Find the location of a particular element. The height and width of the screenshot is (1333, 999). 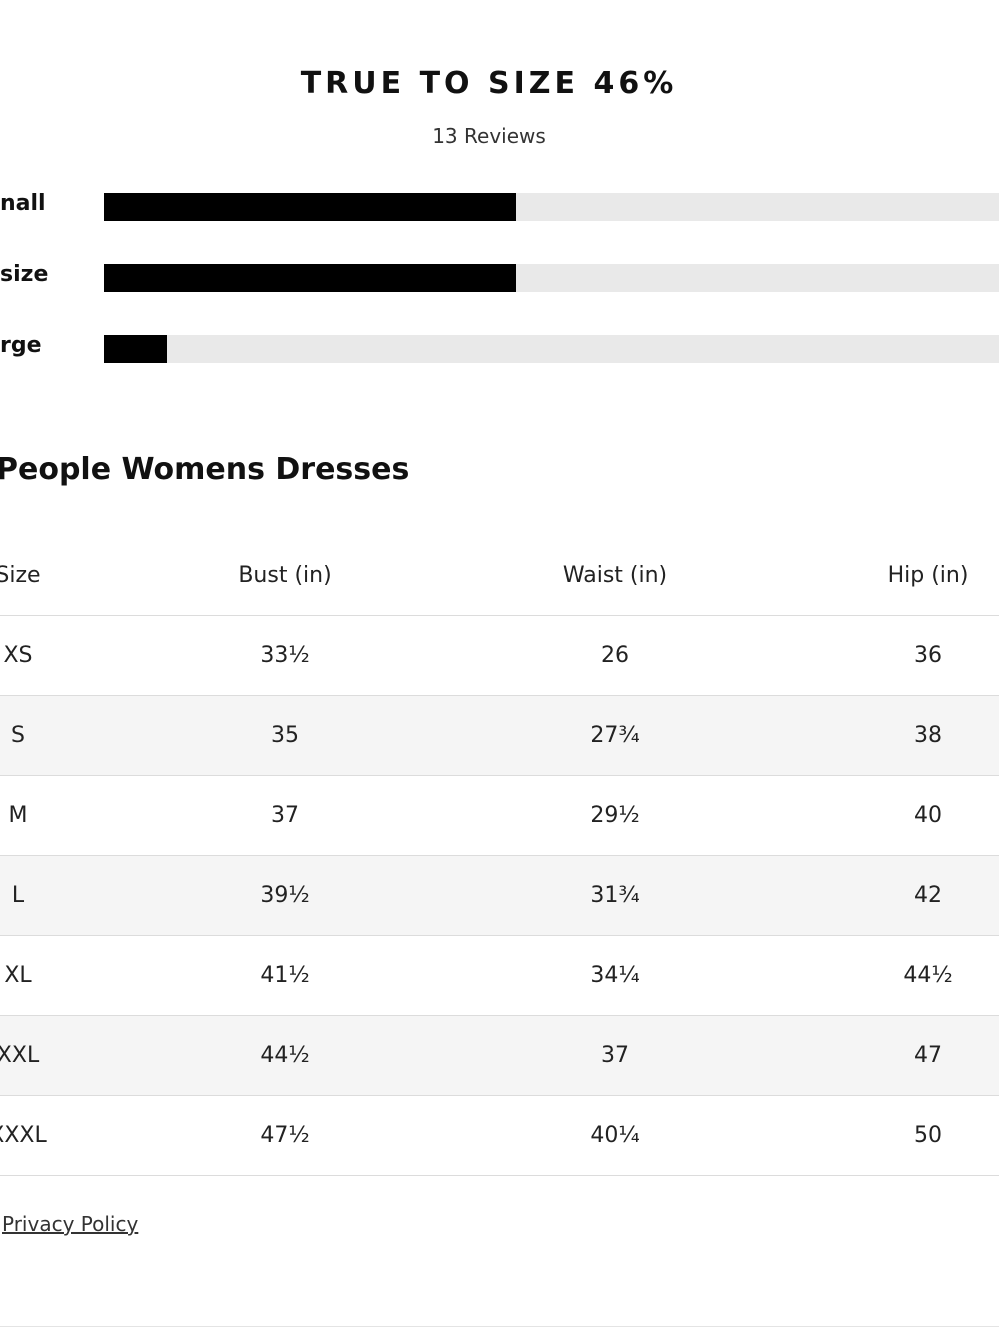

divider is located at coordinates (499, 1326).